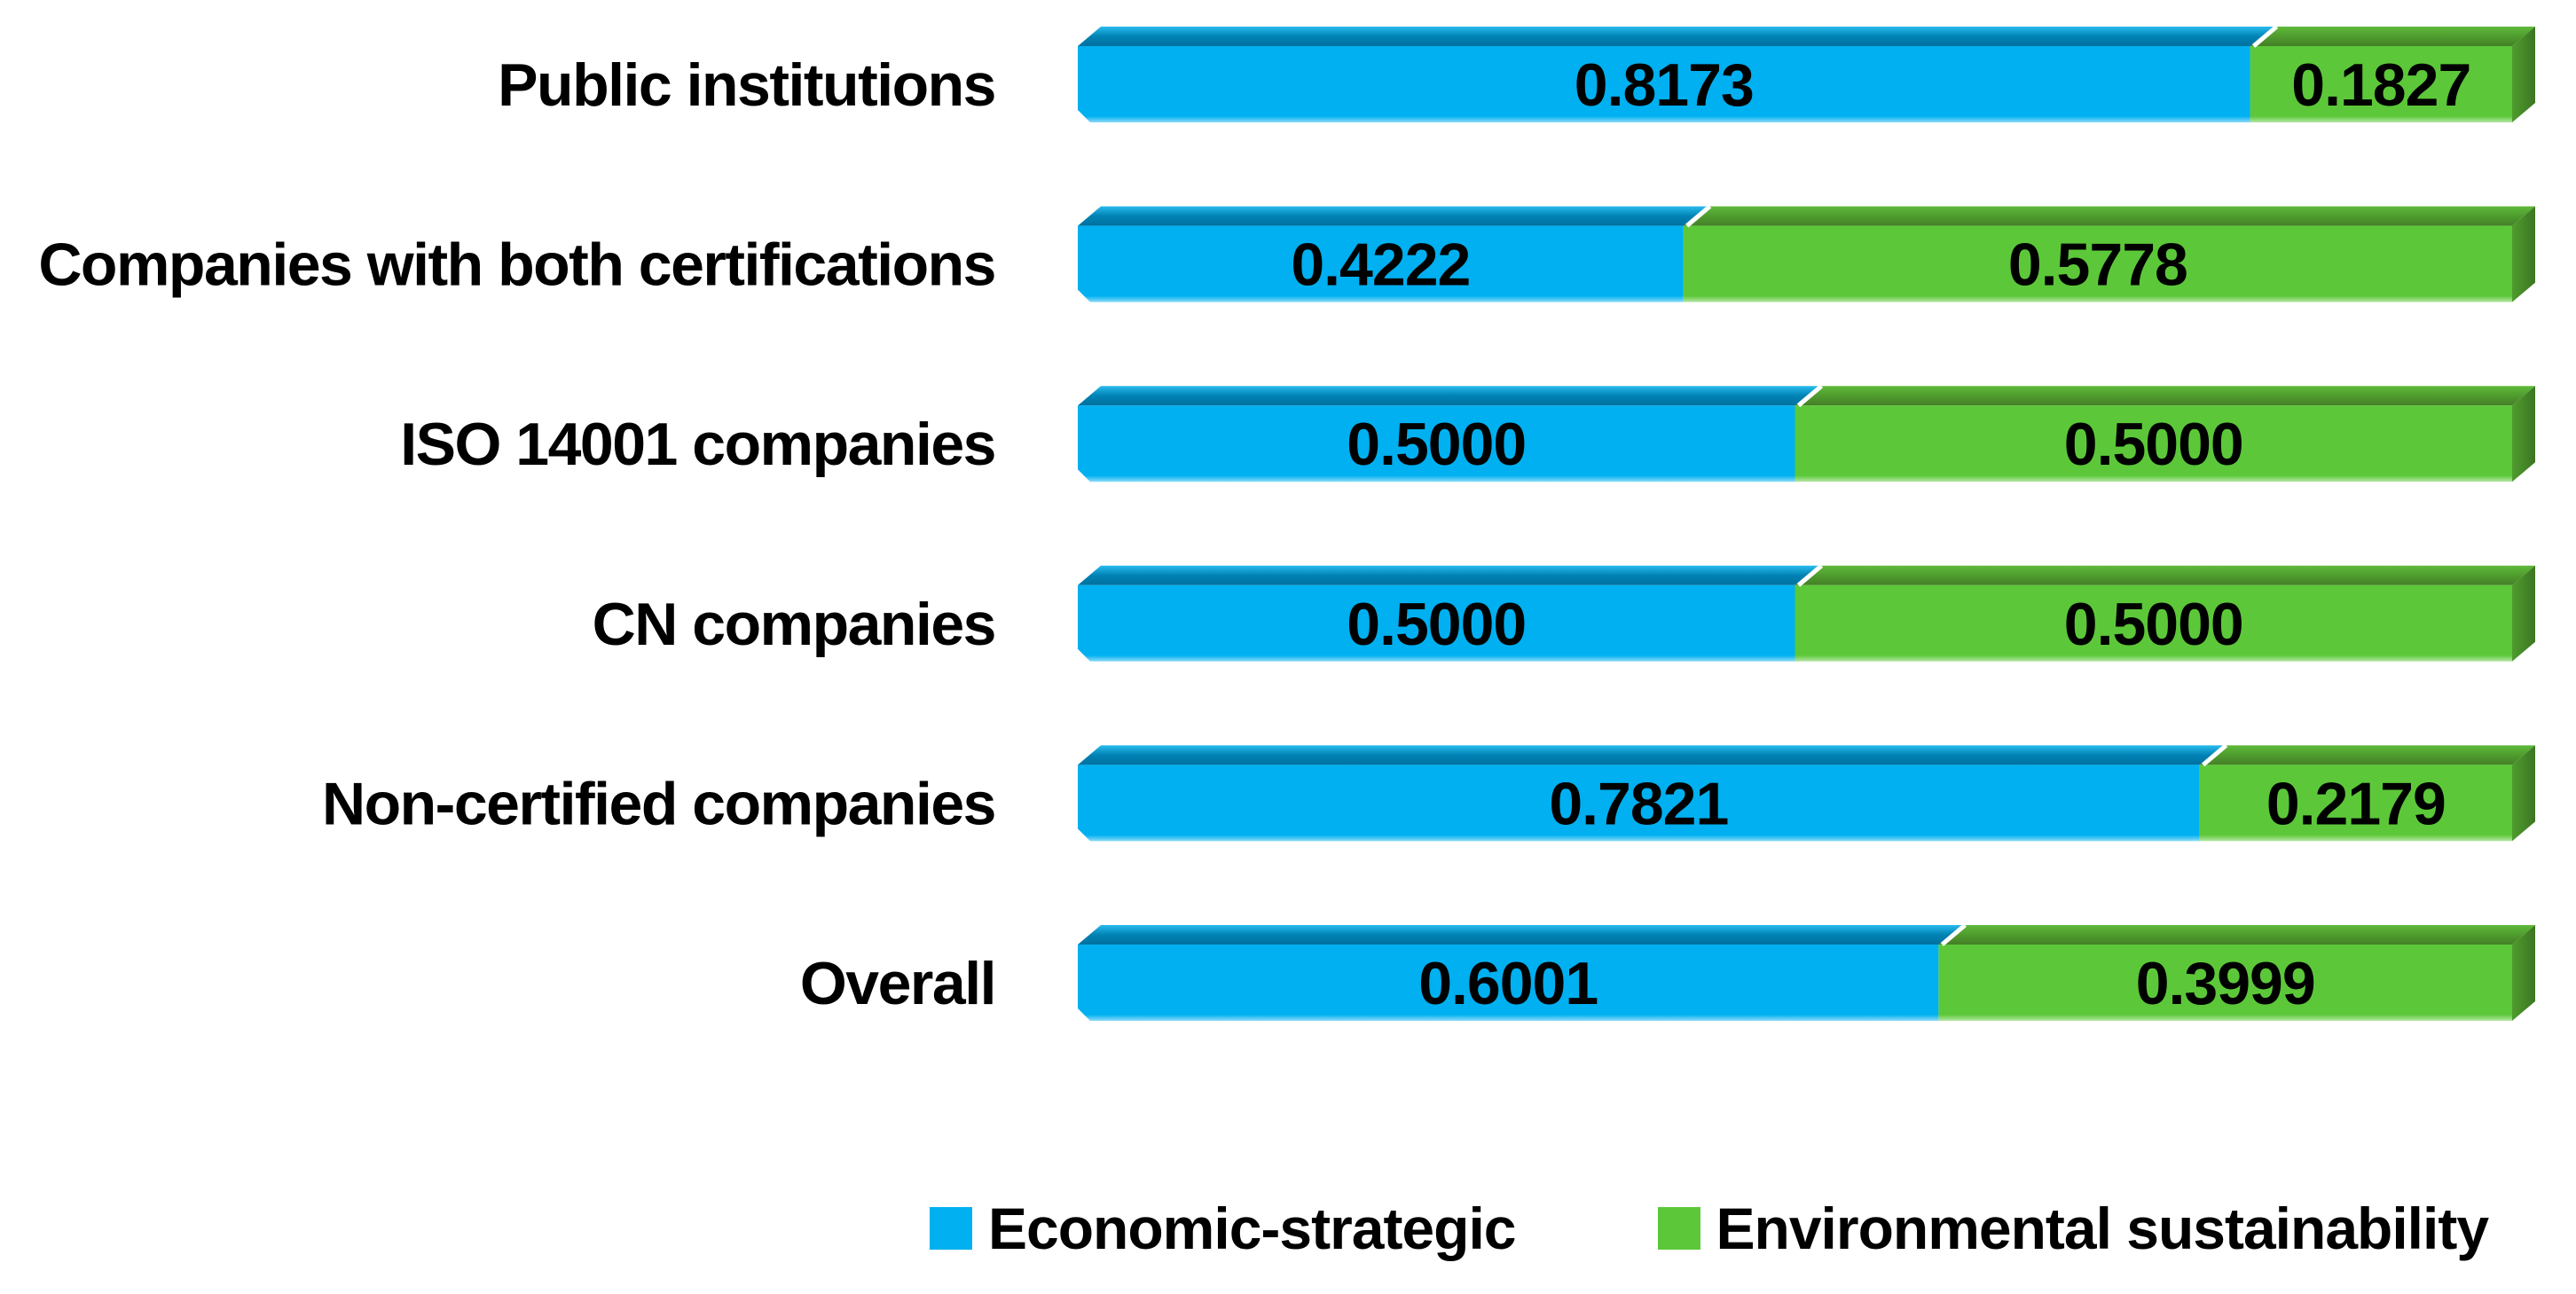 This screenshot has width=2576, height=1294. I want to click on category-label: Overall, so click(897, 983).